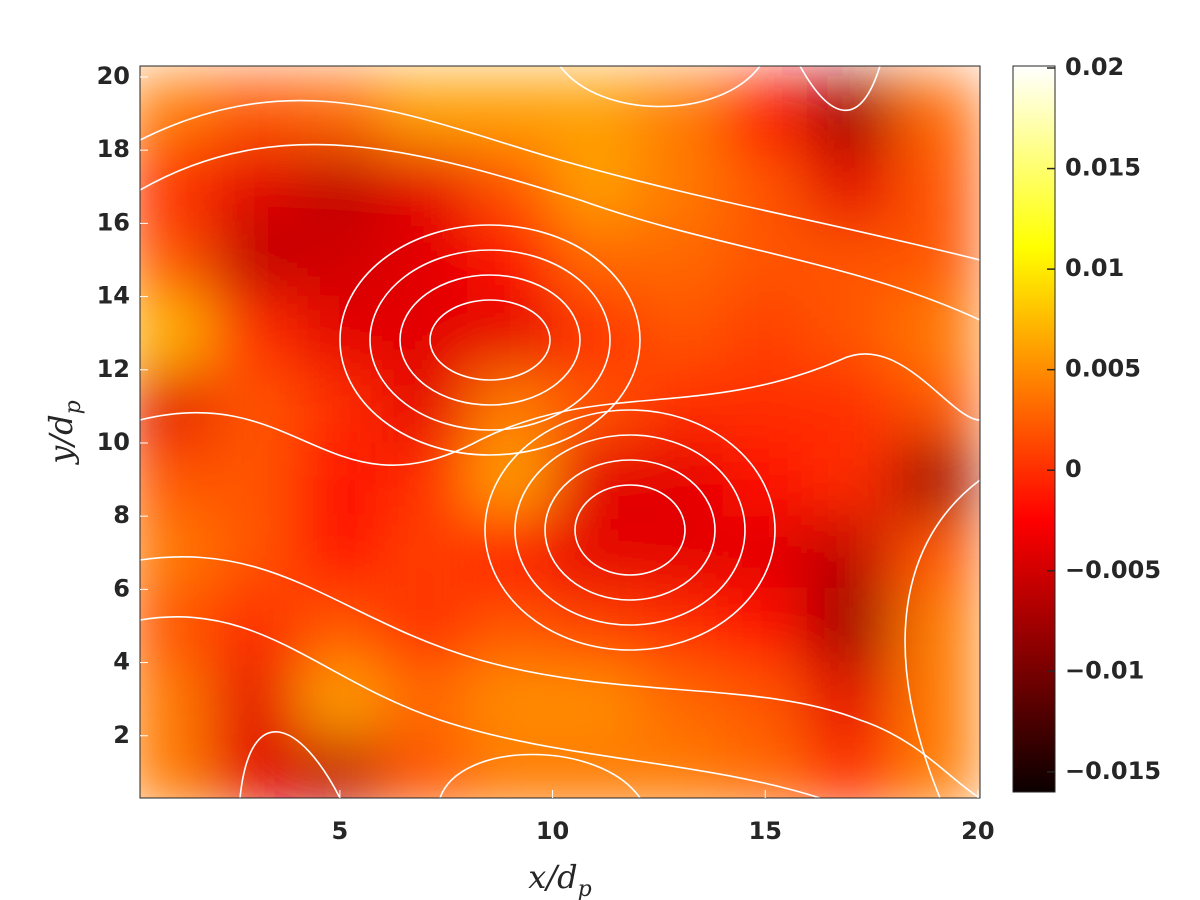 The width and height of the screenshot is (1200, 900). What do you see at coordinates (977, 831) in the screenshot?
I see `x-tick-label: 20` at bounding box center [977, 831].